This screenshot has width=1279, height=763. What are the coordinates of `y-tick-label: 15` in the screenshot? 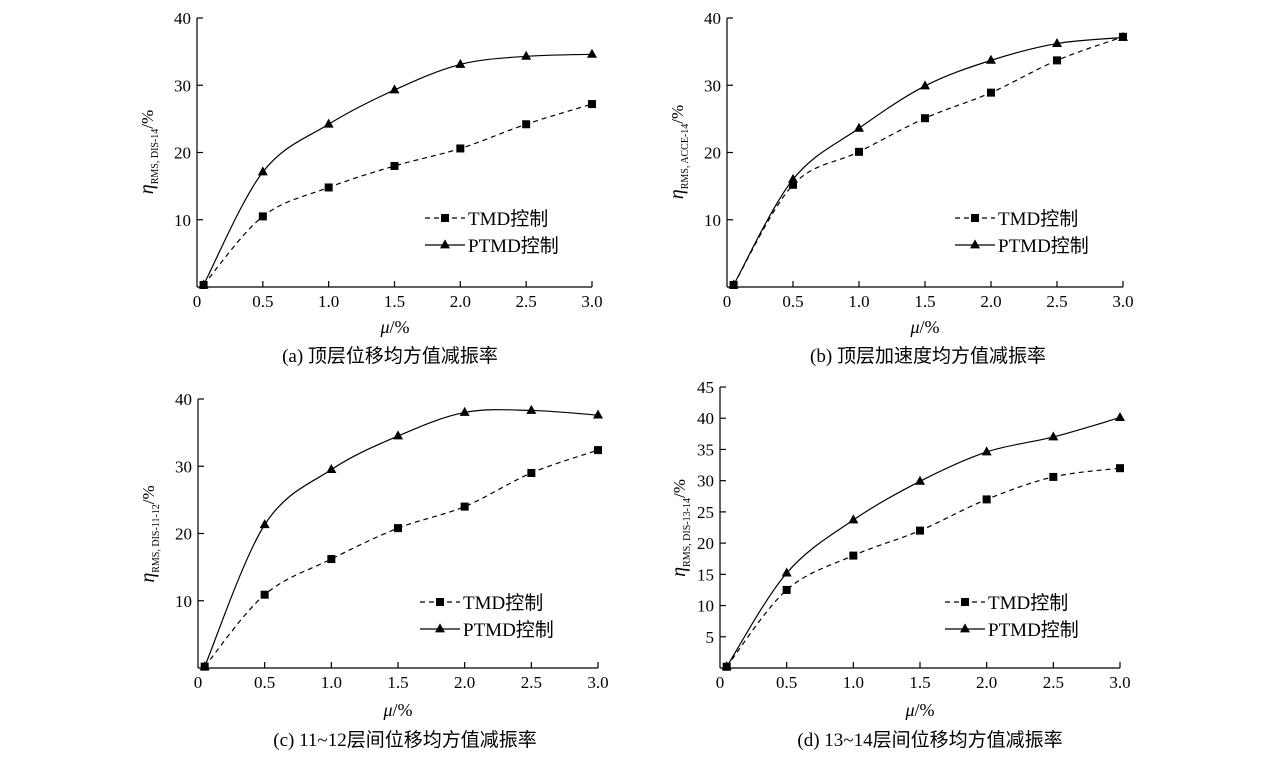 It's located at (705, 574).